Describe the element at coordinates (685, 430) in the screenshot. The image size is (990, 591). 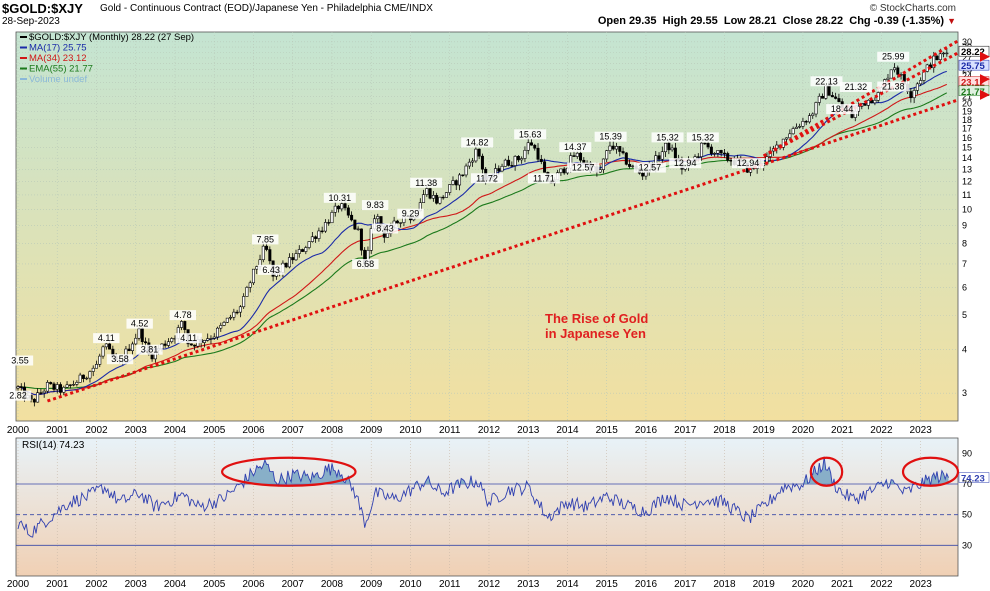
I see `x-tick-label: 2017` at that location.